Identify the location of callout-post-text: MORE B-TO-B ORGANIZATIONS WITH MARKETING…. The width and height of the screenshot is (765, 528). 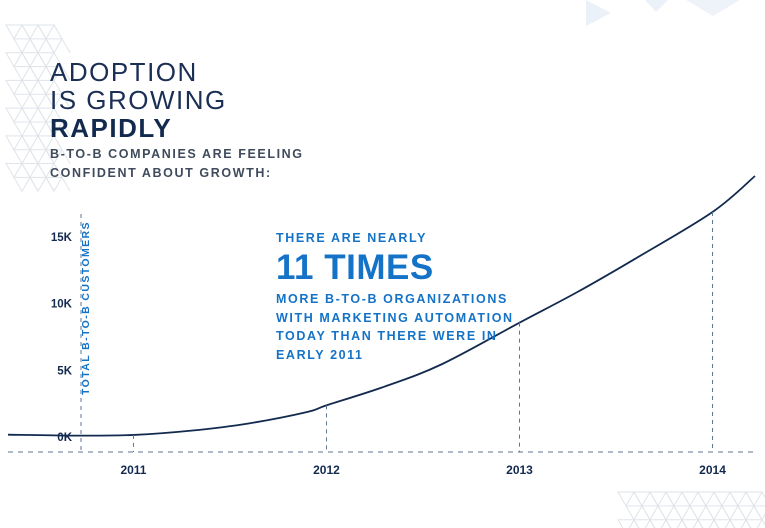
(395, 327).